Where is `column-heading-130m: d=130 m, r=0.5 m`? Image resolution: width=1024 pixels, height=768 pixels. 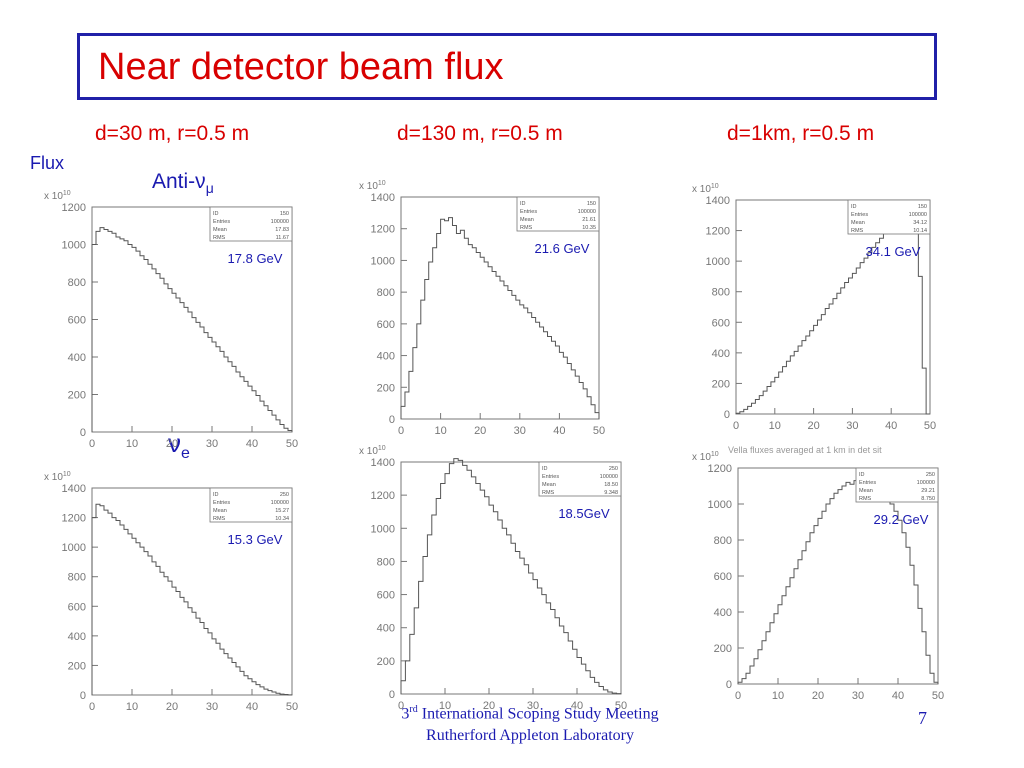
column-heading-130m: d=130 m, r=0.5 m is located at coordinates (480, 133).